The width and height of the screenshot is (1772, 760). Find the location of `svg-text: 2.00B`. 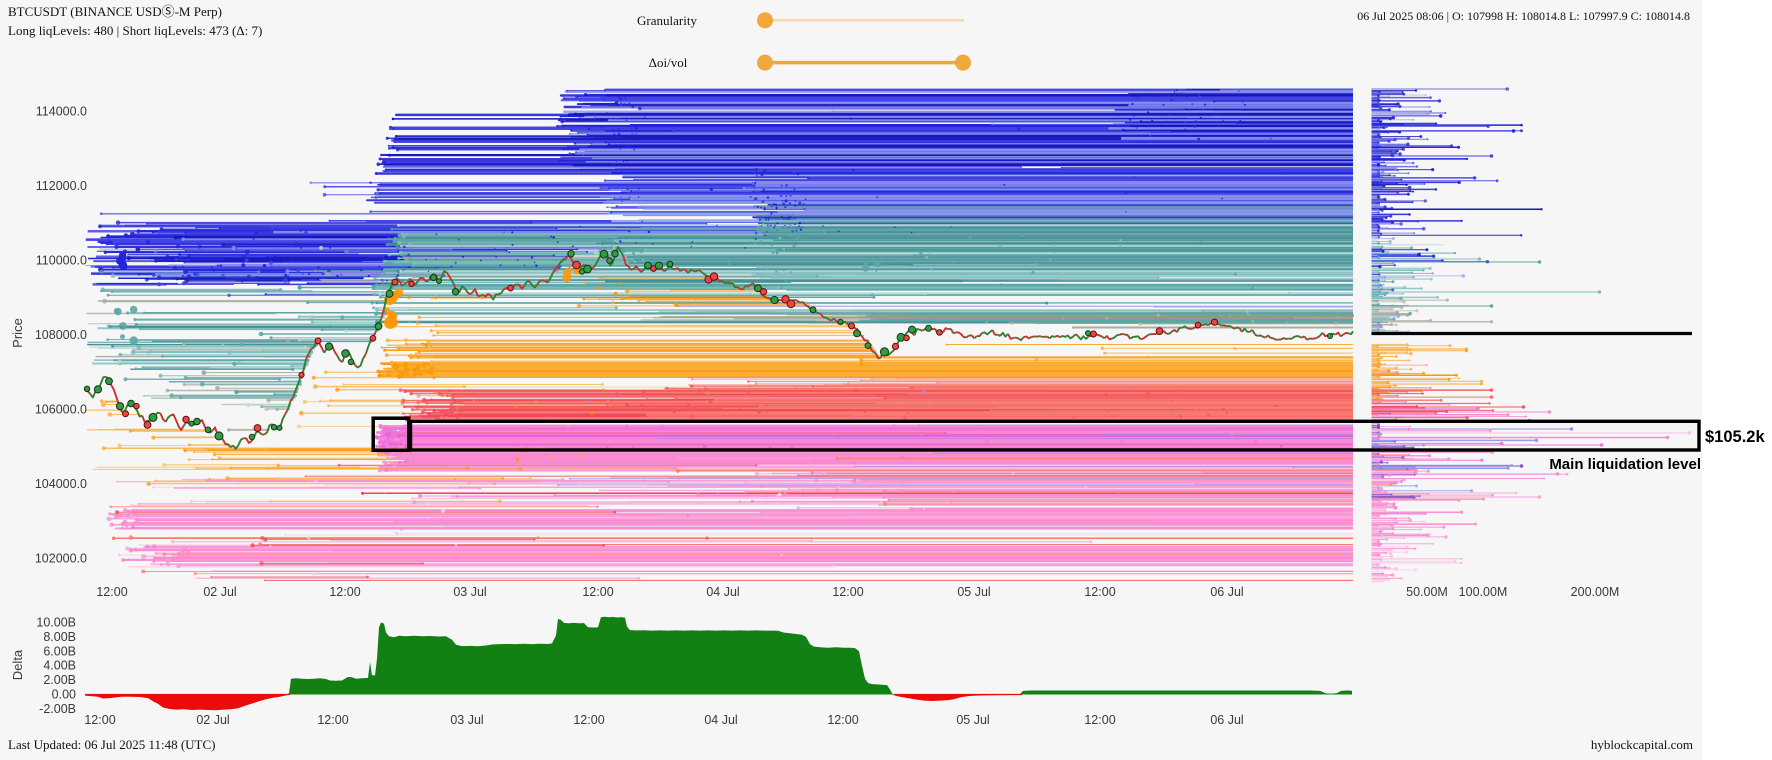

svg-text: 2.00B is located at coordinates (59, 680).